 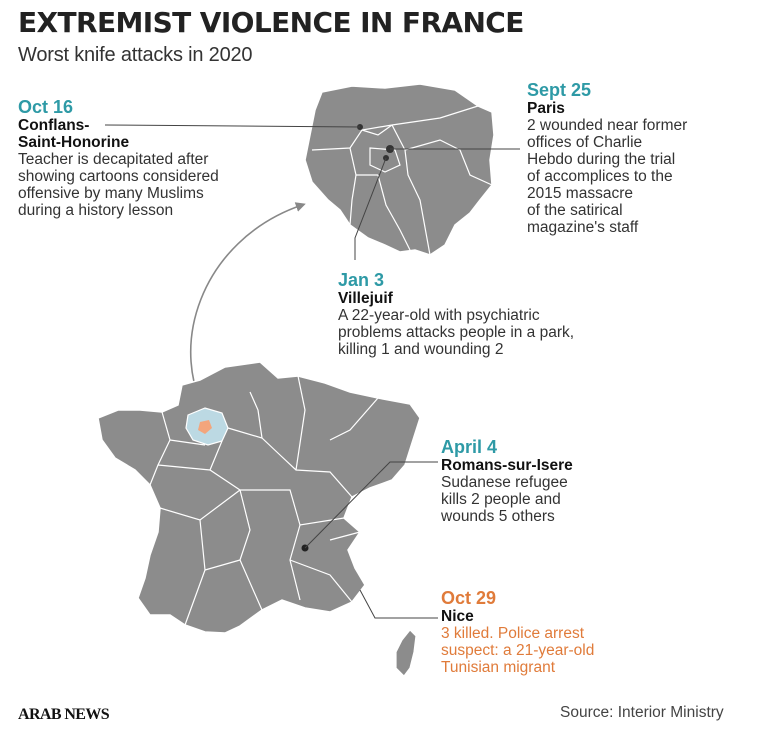 What do you see at coordinates (64, 714) in the screenshot?
I see `arab-news-logo: ARAB NEWS` at bounding box center [64, 714].